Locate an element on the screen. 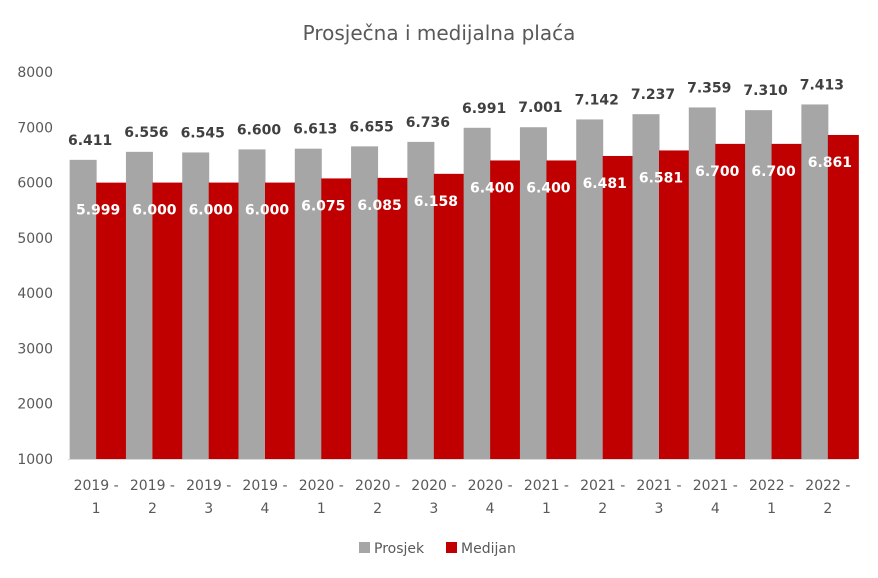 This screenshot has height=578, width=878. data-label-prosjek: 6.991 is located at coordinates (484, 109).